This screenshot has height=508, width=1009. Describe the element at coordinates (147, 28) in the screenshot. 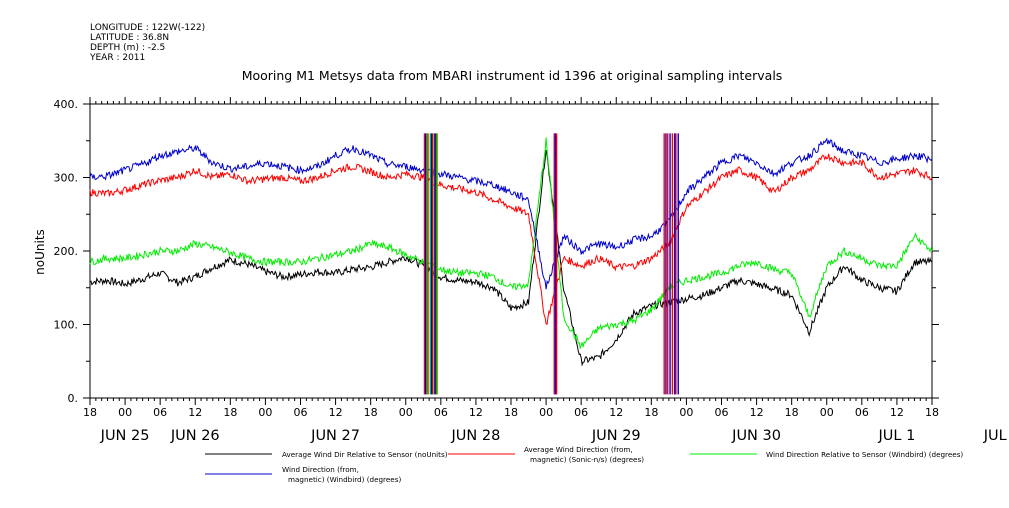

I see `meta-longitude: LONGITUDE : 122W(-122)` at that location.